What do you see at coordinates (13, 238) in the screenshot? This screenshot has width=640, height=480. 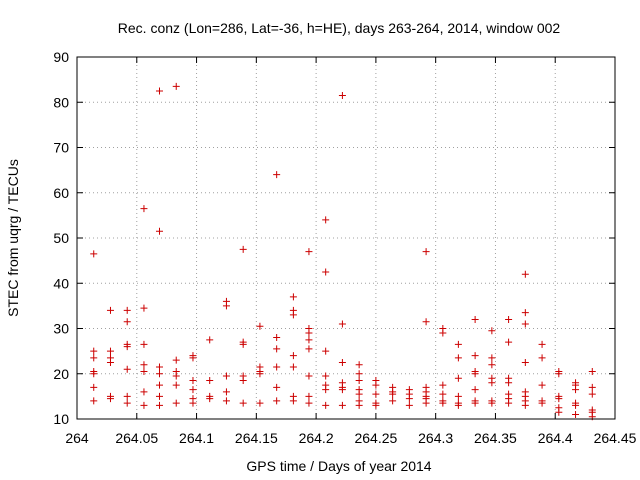 I see `y-axis-title: STEC from uqrg / TECUs` at bounding box center [13, 238].